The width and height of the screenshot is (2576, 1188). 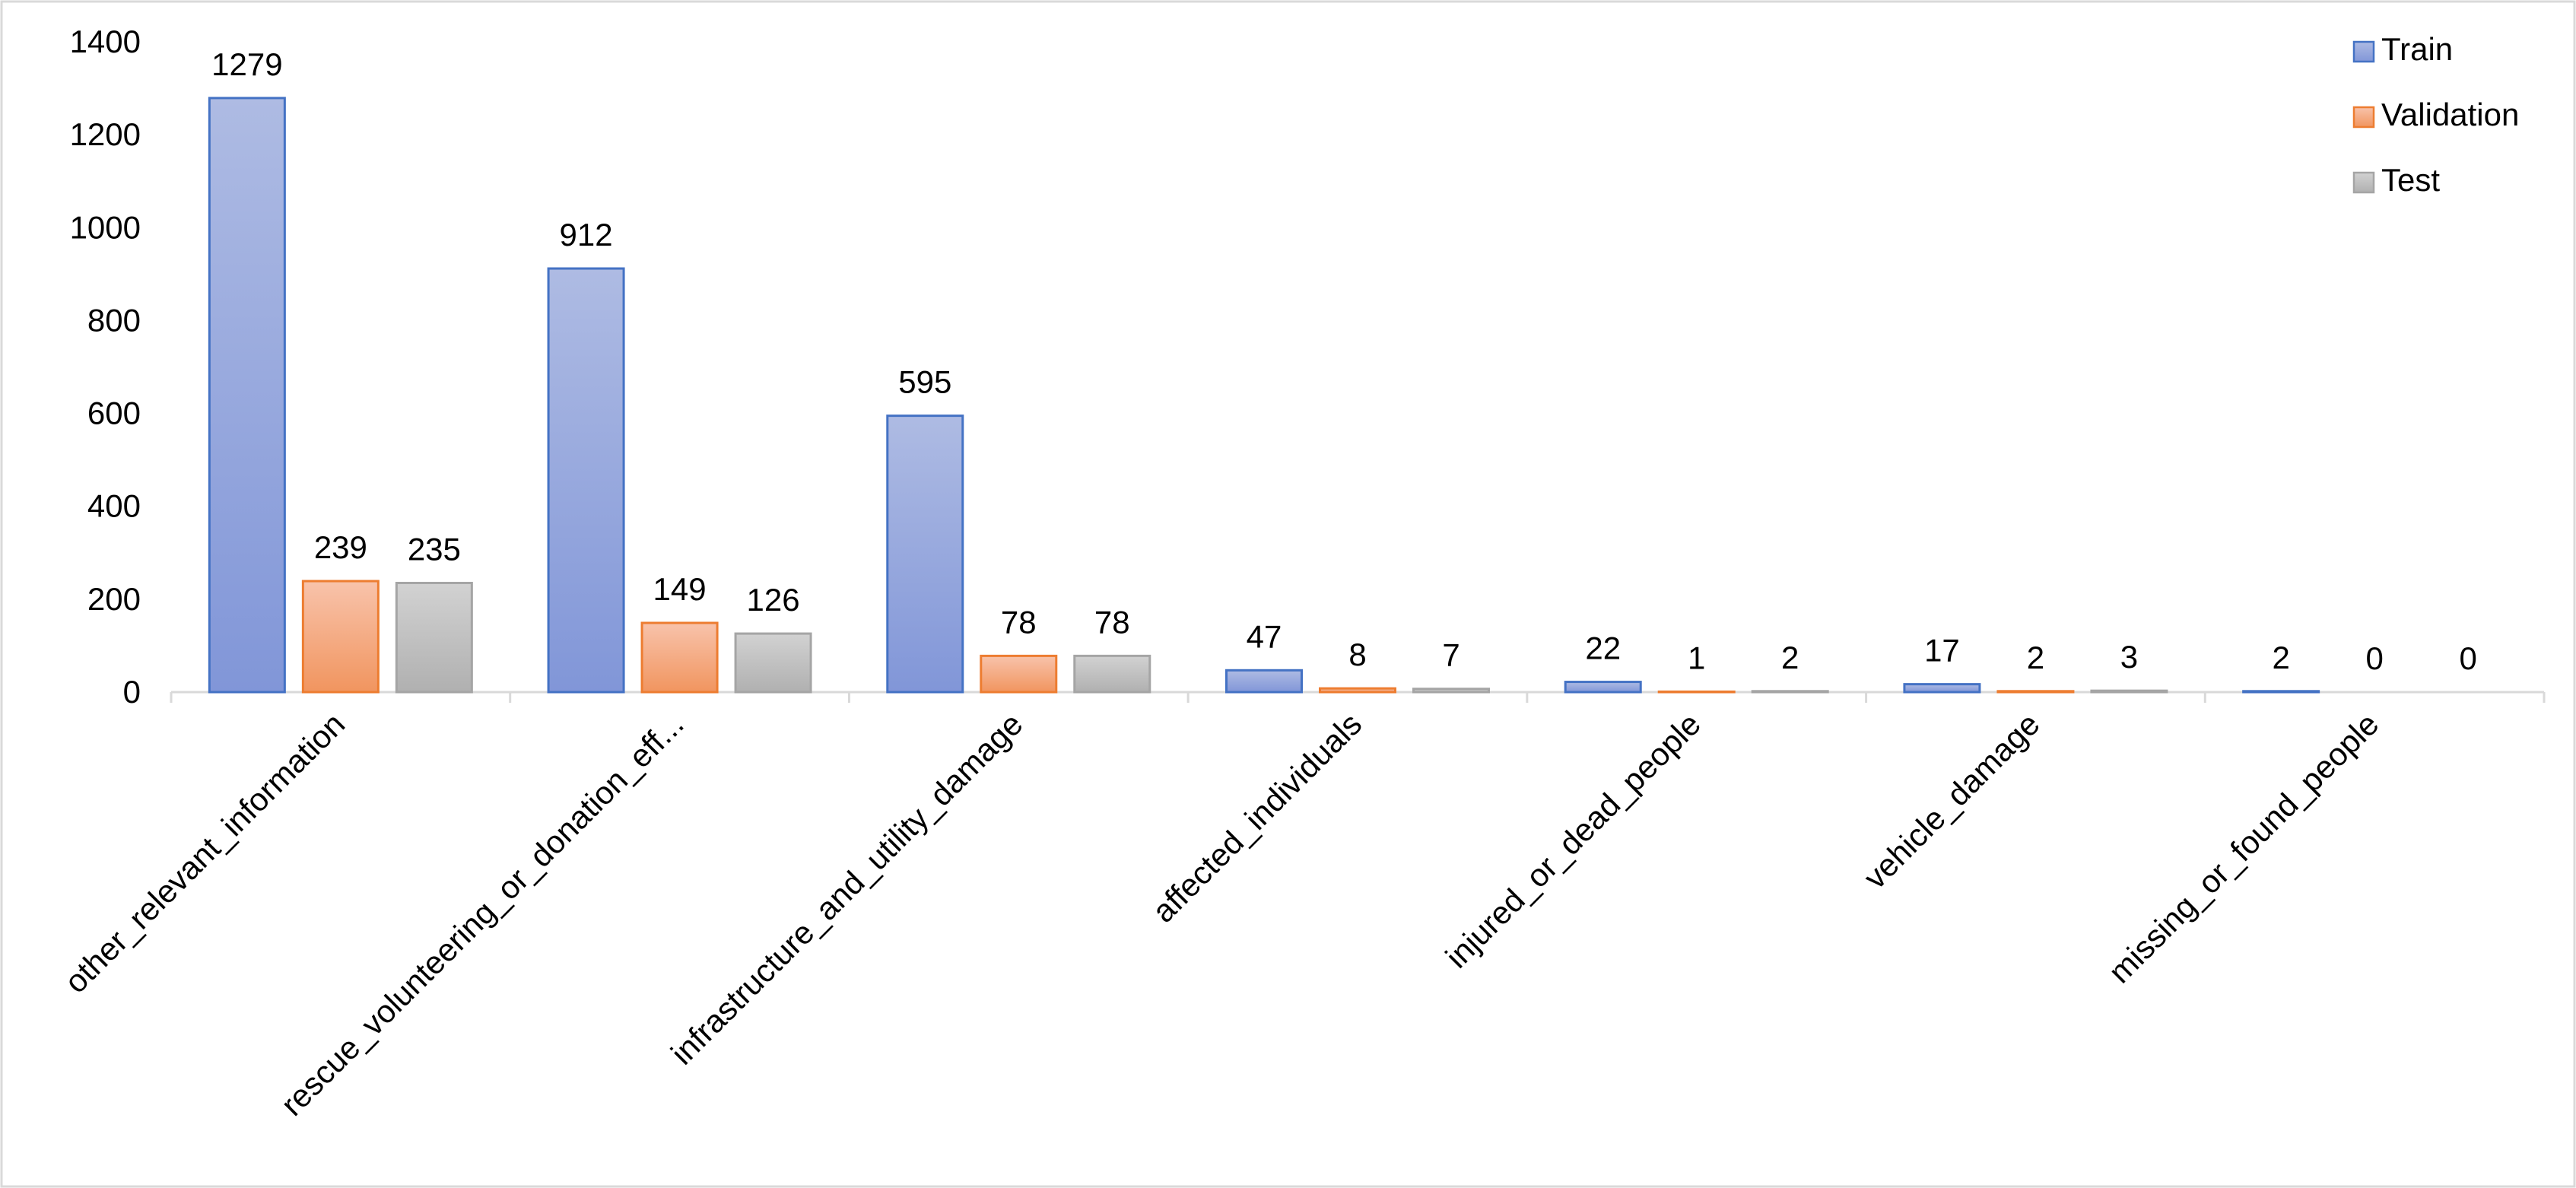 I want to click on legend: Train Validation Test, so click(x=2435, y=114).